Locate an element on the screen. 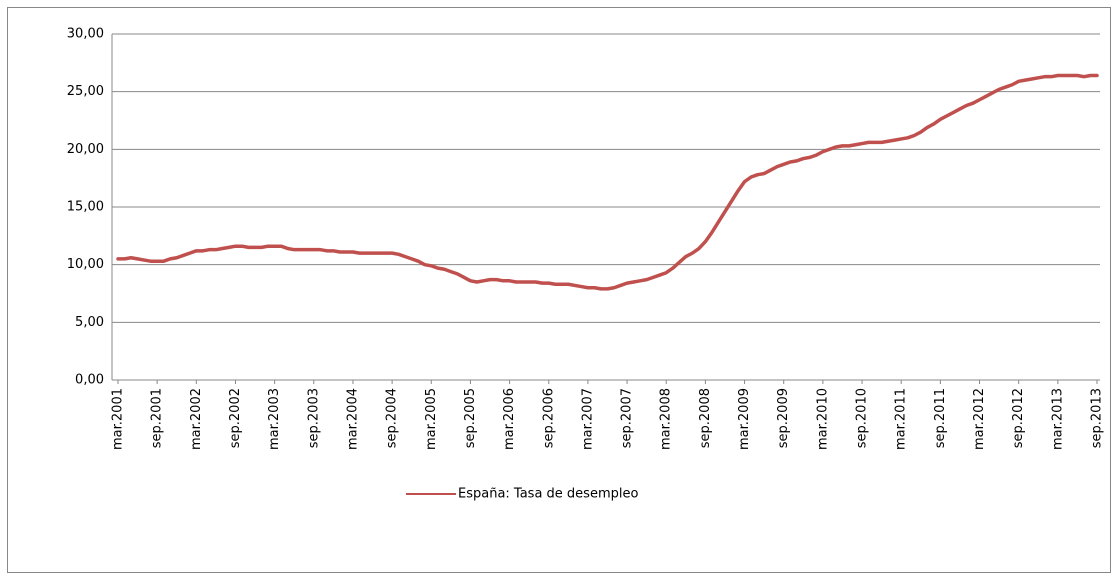  x-tick-label: mar.2013 is located at coordinates (1057, 419).